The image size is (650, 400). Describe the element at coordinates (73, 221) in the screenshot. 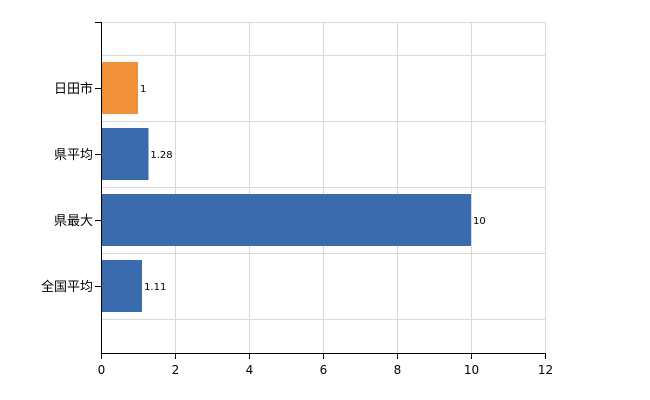

I see `category-label-2: 県最大` at that location.